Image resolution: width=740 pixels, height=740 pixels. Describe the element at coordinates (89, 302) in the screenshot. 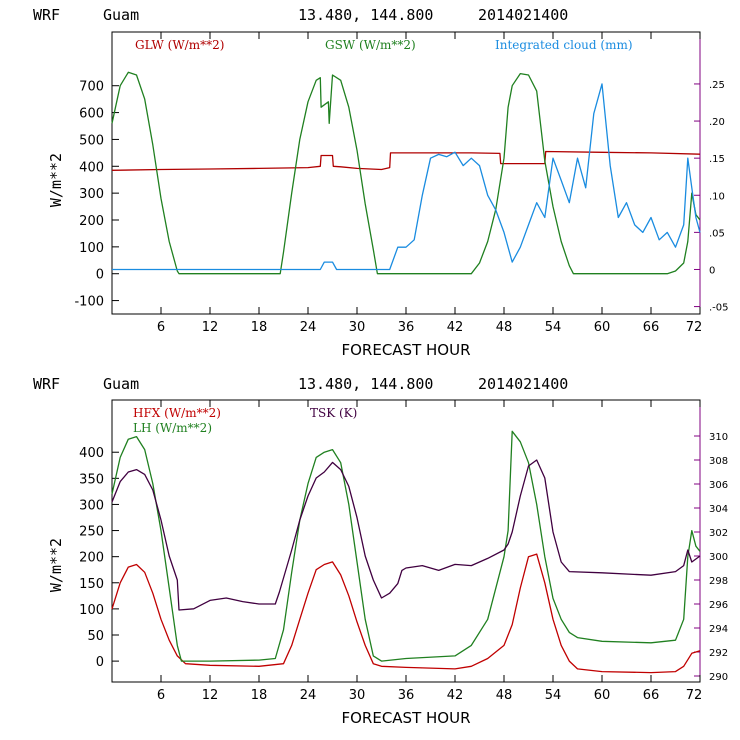

I see `y-tick-label: -100` at that location.